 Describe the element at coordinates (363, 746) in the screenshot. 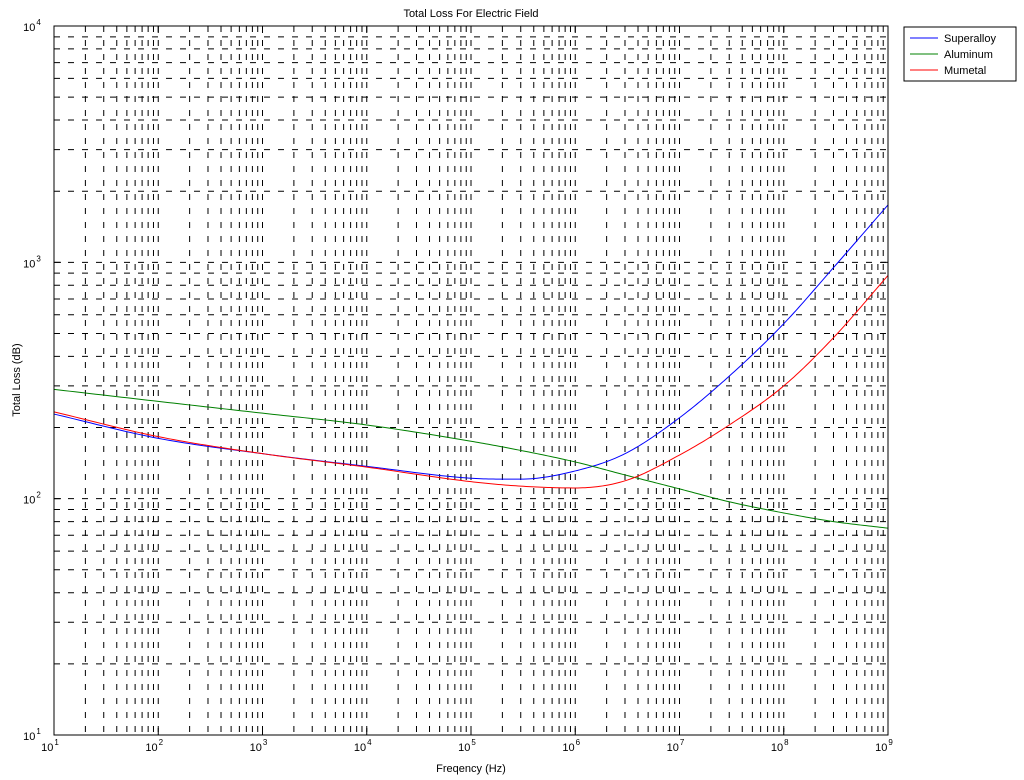

I see `x-tick-label: 10⁴` at that location.